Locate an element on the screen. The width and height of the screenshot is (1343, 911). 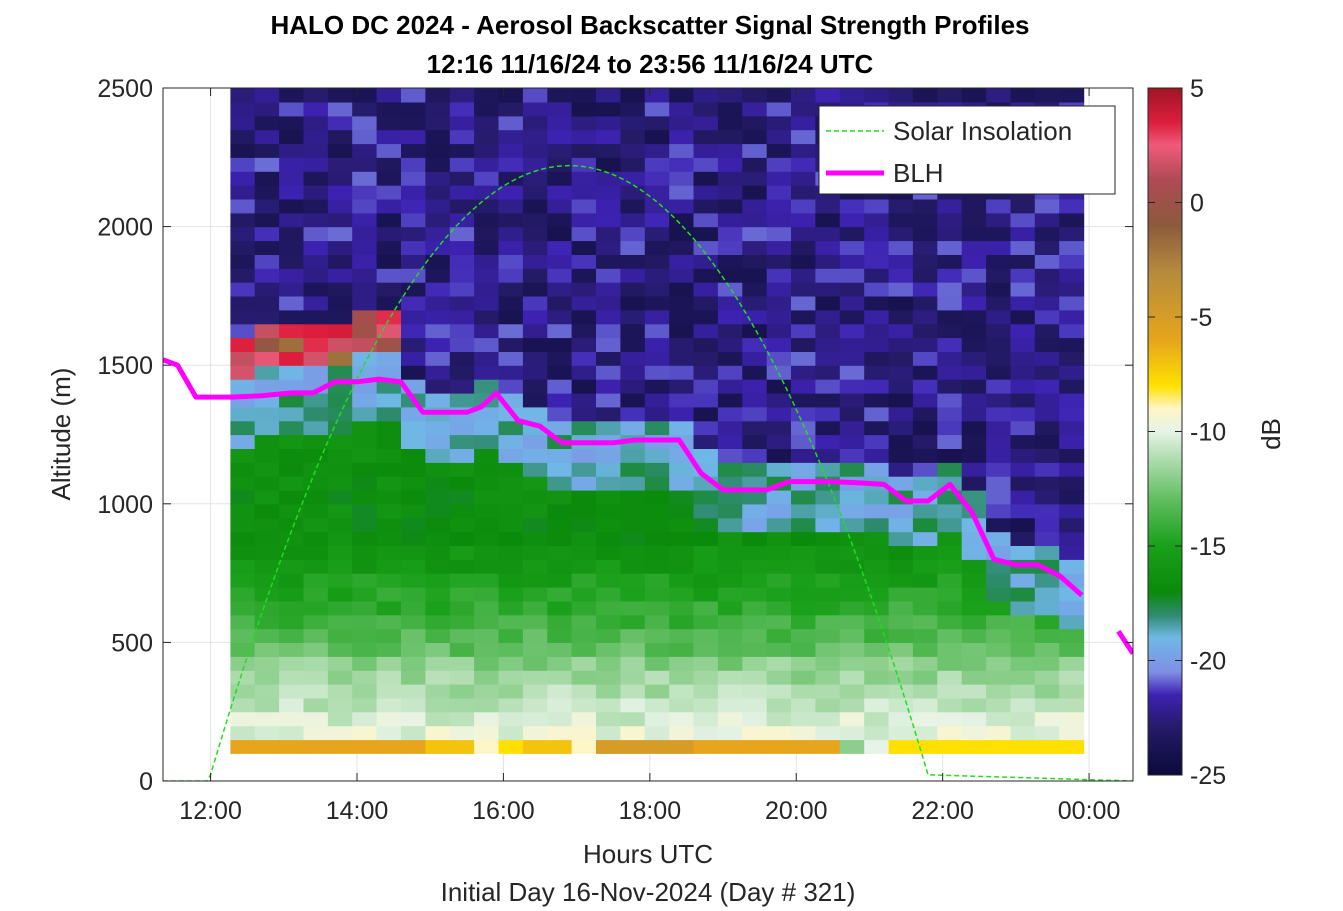
legend-box is located at coordinates (967, 150).